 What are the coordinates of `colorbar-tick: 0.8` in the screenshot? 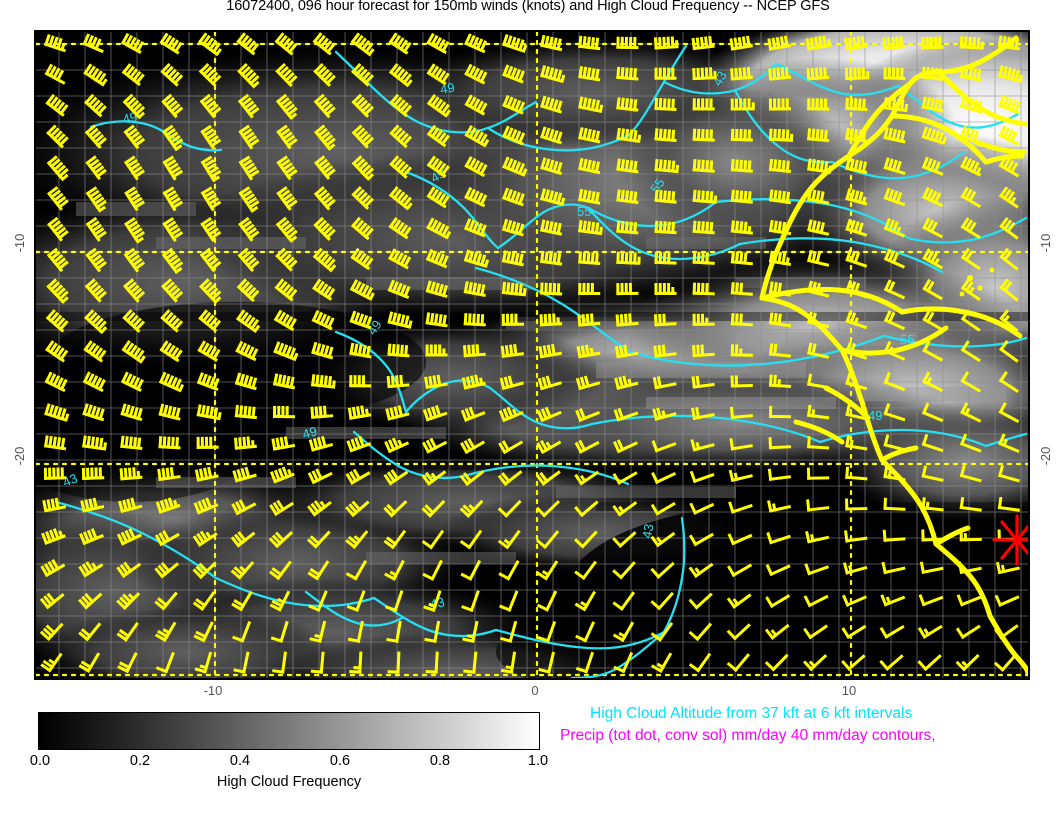 It's located at (440, 761).